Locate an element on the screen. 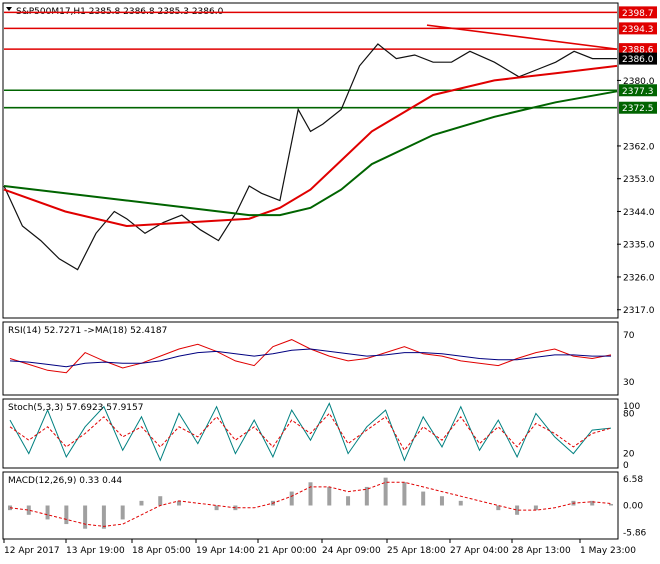  price-tag-label: 2386.0 is located at coordinates (638, 60).